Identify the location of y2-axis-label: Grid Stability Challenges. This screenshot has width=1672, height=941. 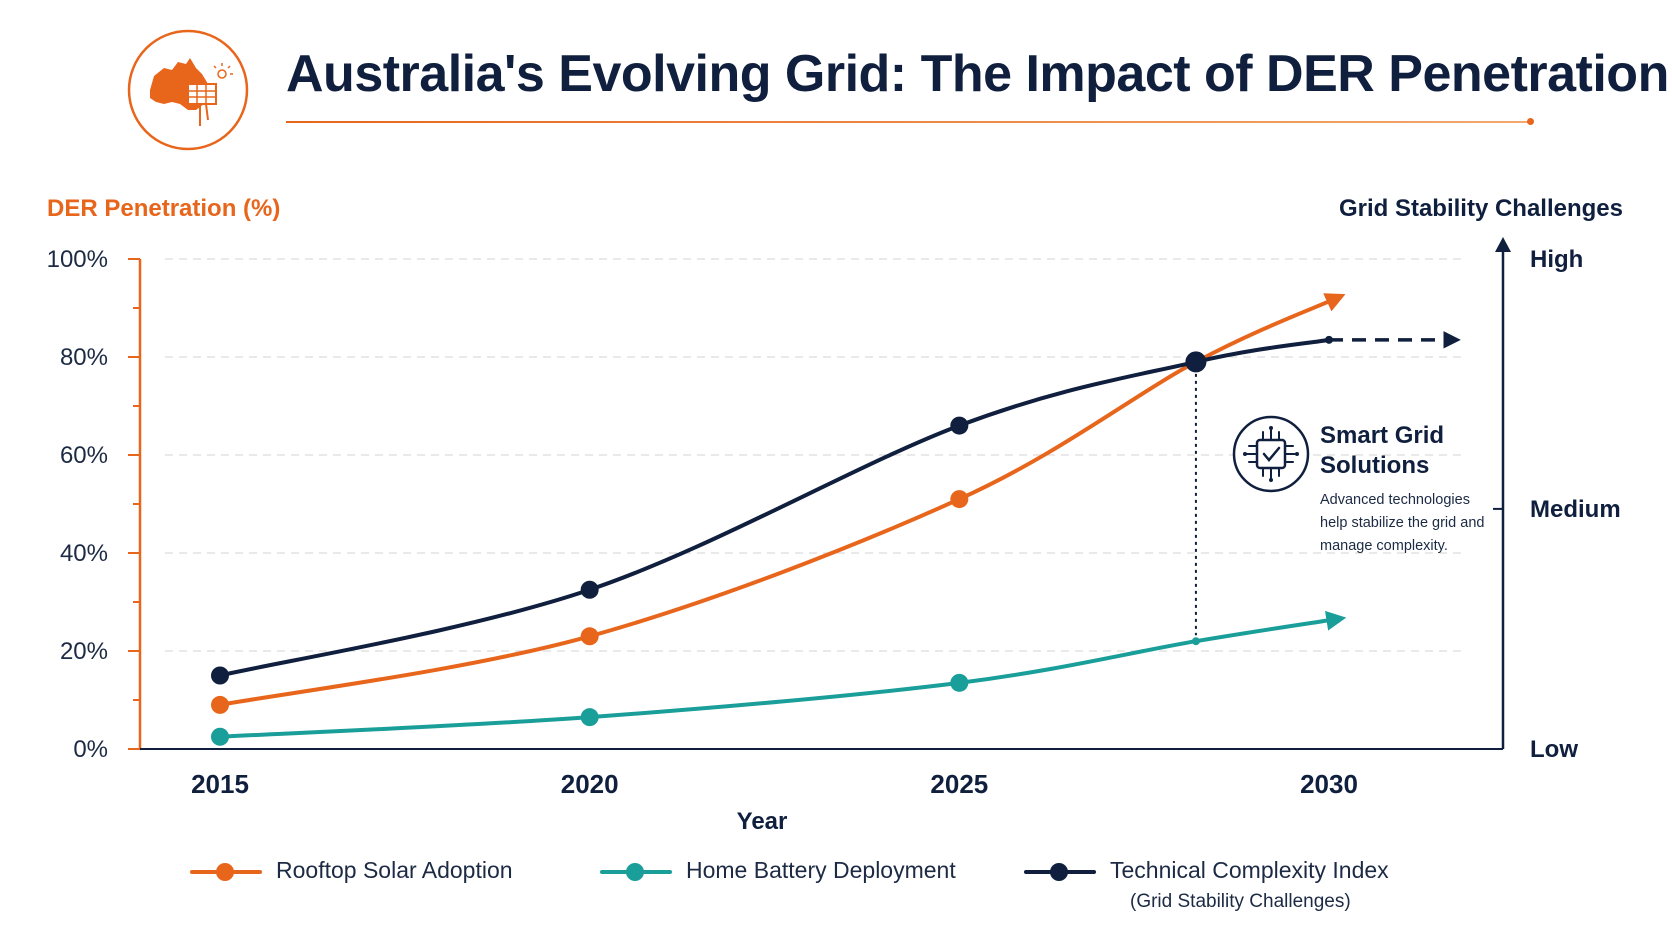
(1481, 208).